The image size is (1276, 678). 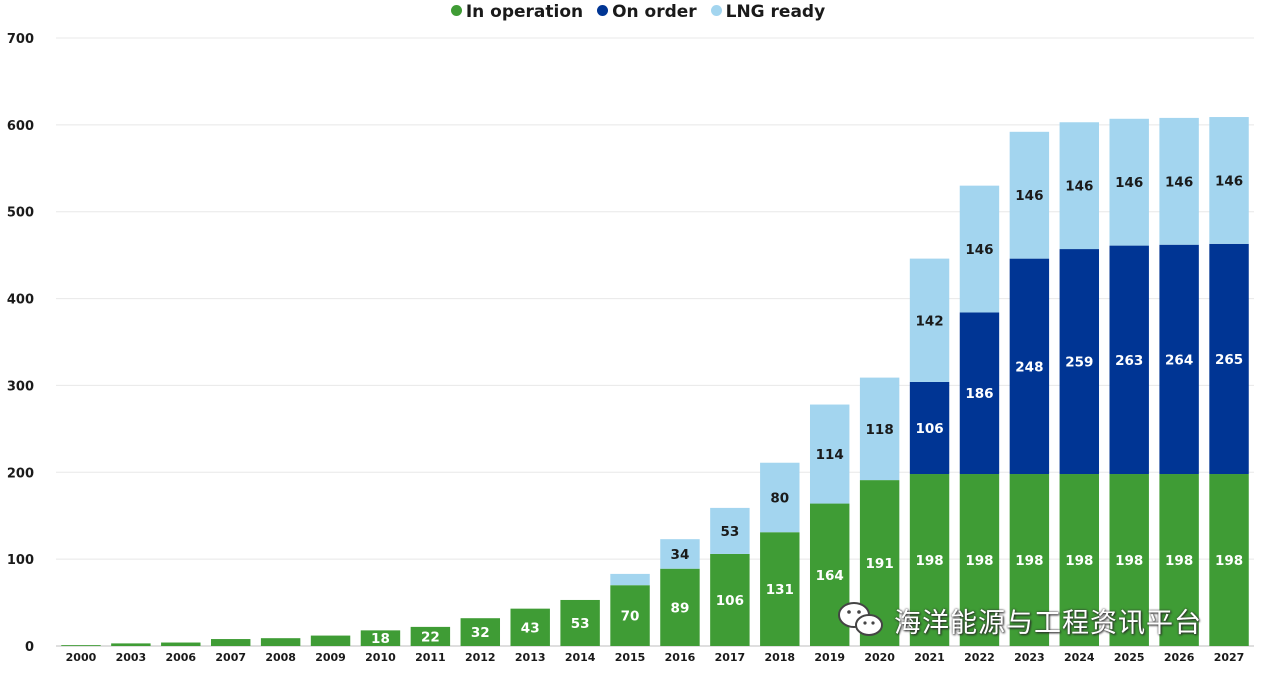 I want to click on legend: In operation On order LNG ready, so click(x=638, y=12).